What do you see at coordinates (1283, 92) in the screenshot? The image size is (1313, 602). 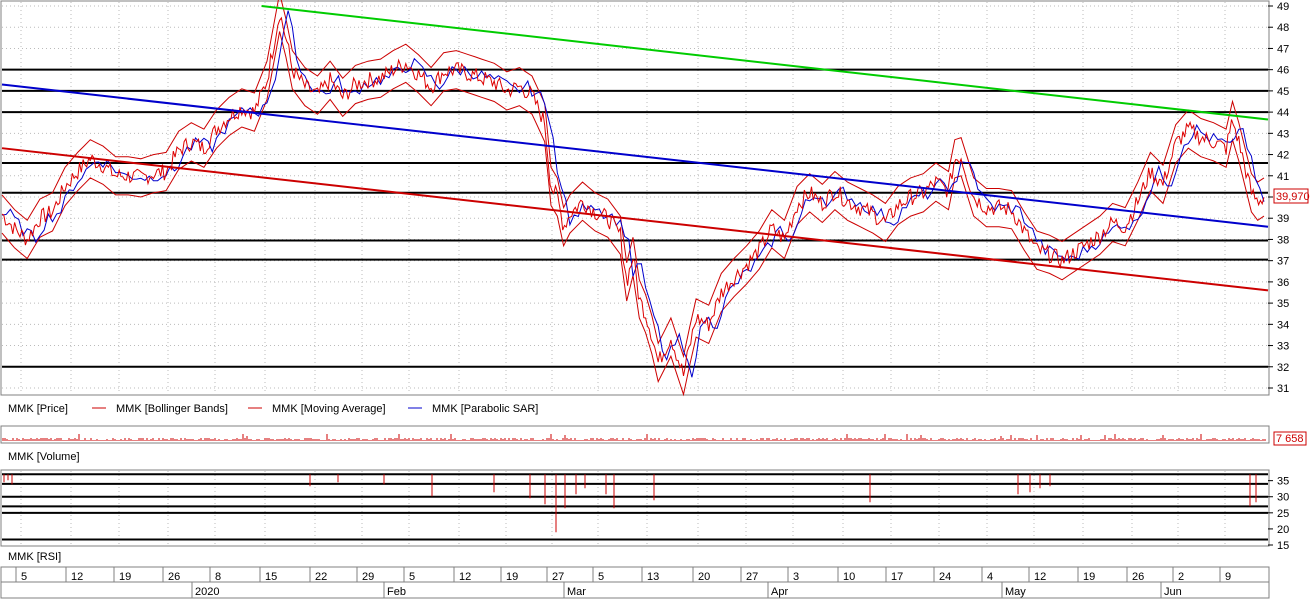 I see `price-y-tick-label: 45` at bounding box center [1283, 92].